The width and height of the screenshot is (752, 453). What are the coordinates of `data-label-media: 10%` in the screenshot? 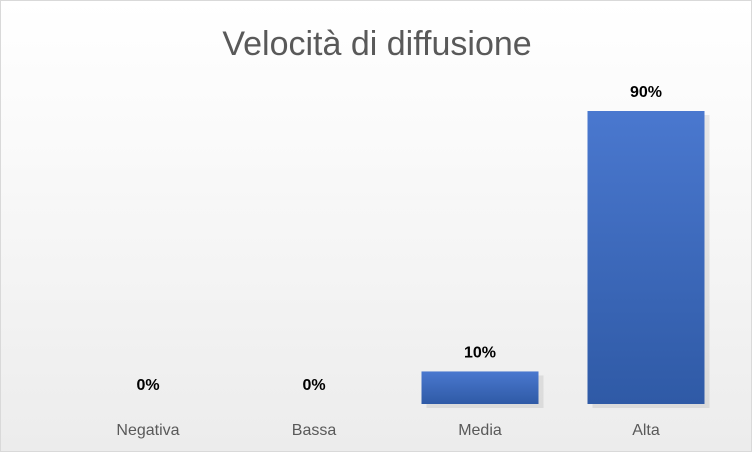 It's located at (480, 352).